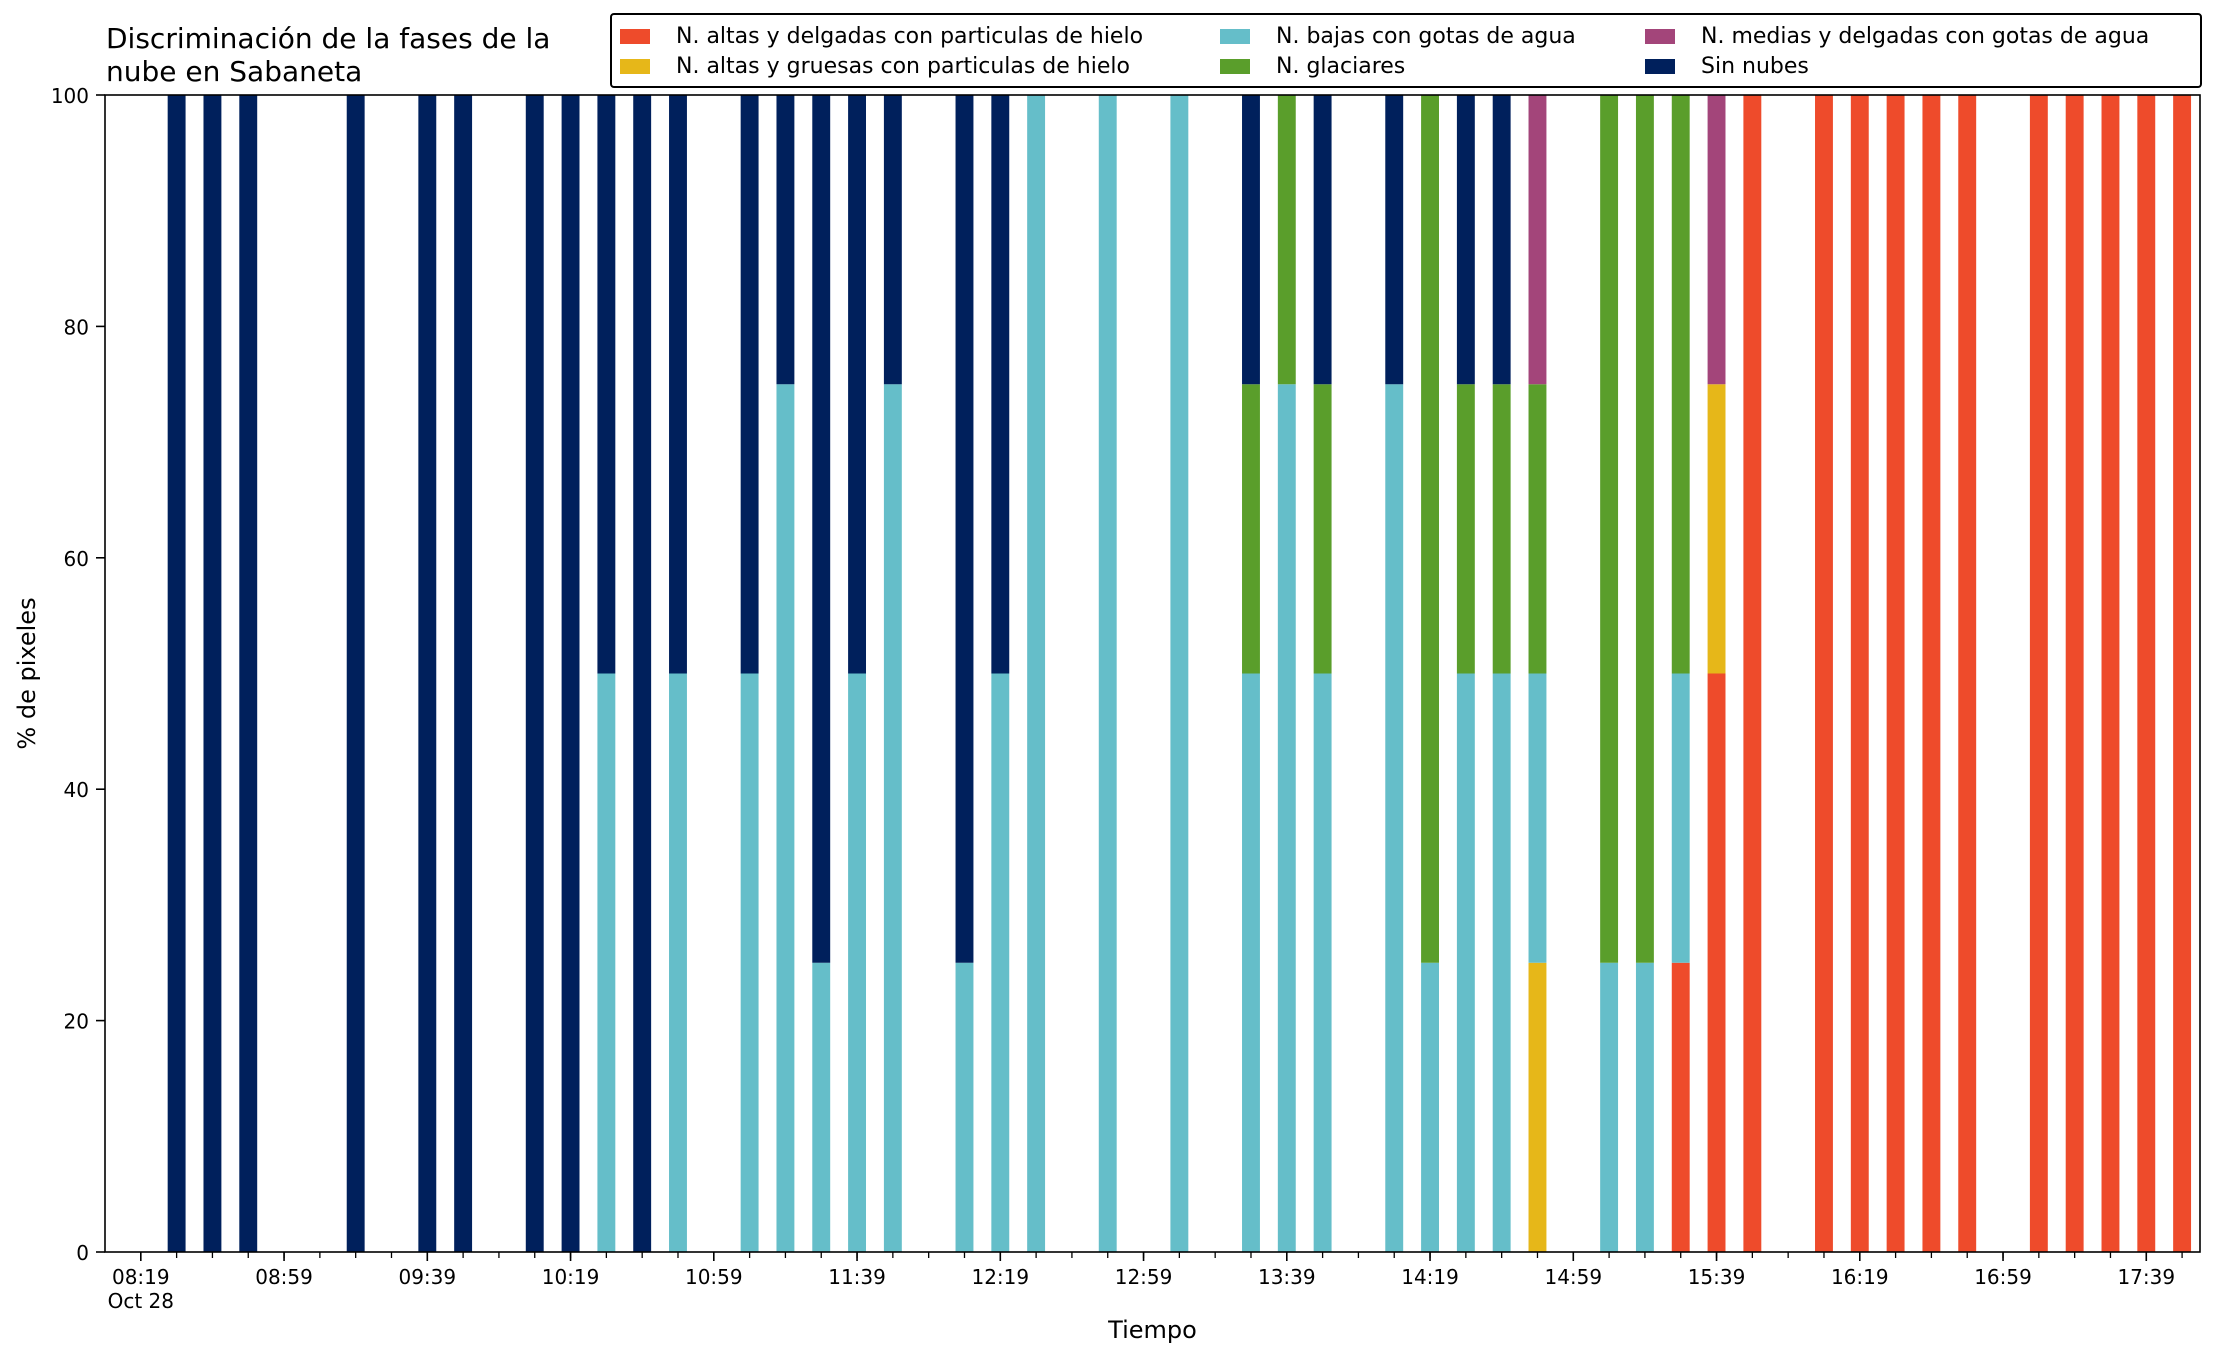 The height and width of the screenshot is (1355, 2216). I want to click on bar-segment-1609-s0, so click(1824, 673).